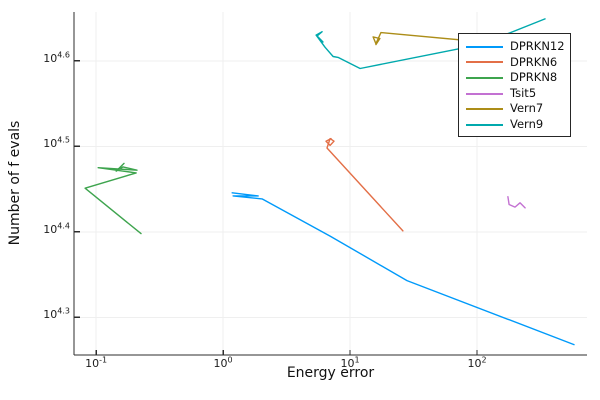 This screenshot has height=400, width=600. Describe the element at coordinates (350, 362) in the screenshot. I see `tick-label: 101` at that location.